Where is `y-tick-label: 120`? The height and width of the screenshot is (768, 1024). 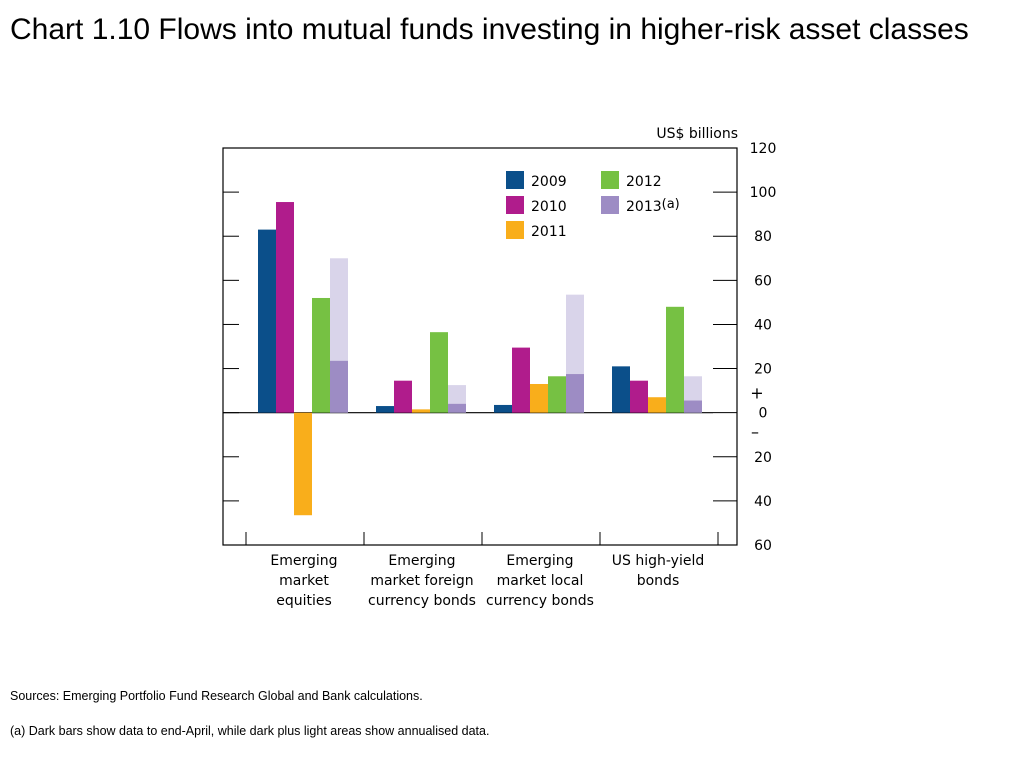 y-tick-label: 120 is located at coordinates (763, 149).